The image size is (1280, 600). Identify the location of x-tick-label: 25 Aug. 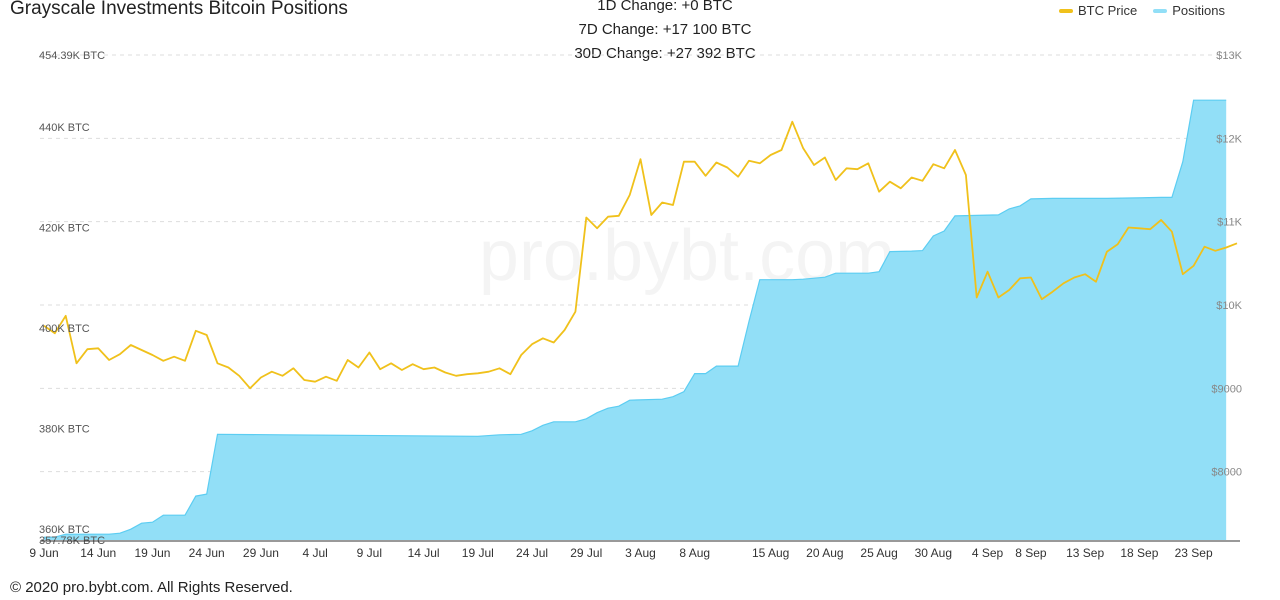
(878, 553).